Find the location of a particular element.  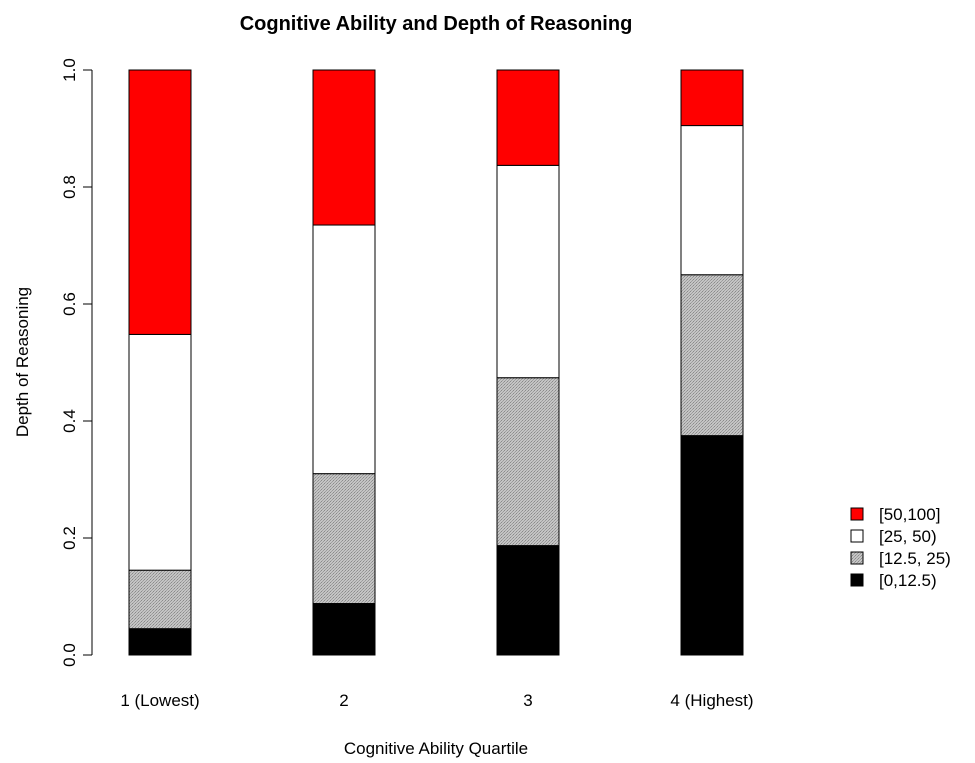

legend-label: [0,12.5) is located at coordinates (908, 580).